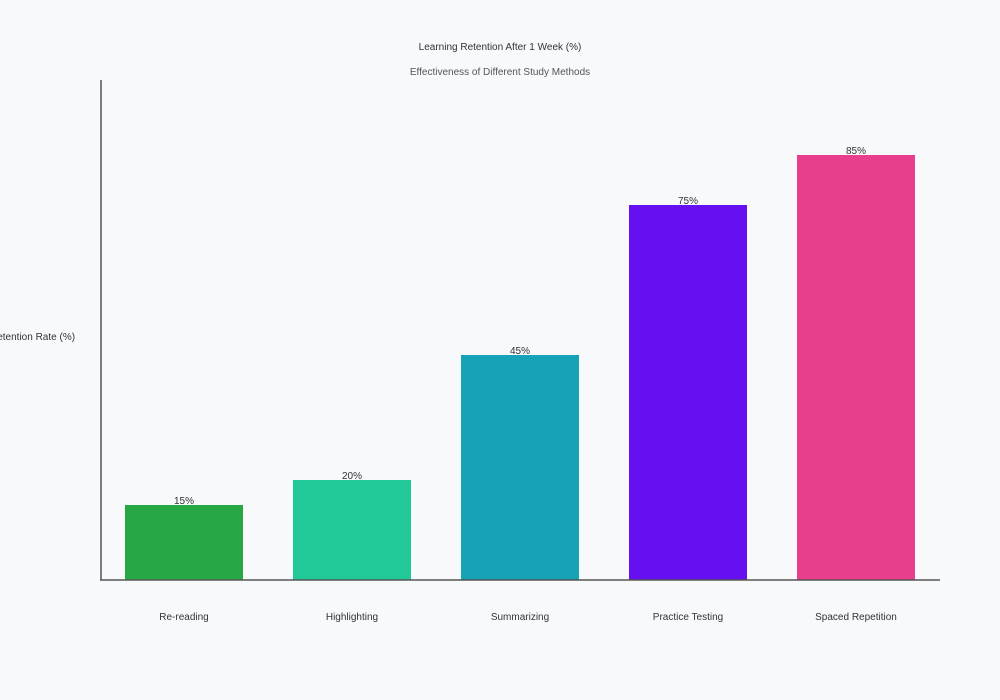  I want to click on y-axis-label: Retention Rate (%), so click(37, 337).